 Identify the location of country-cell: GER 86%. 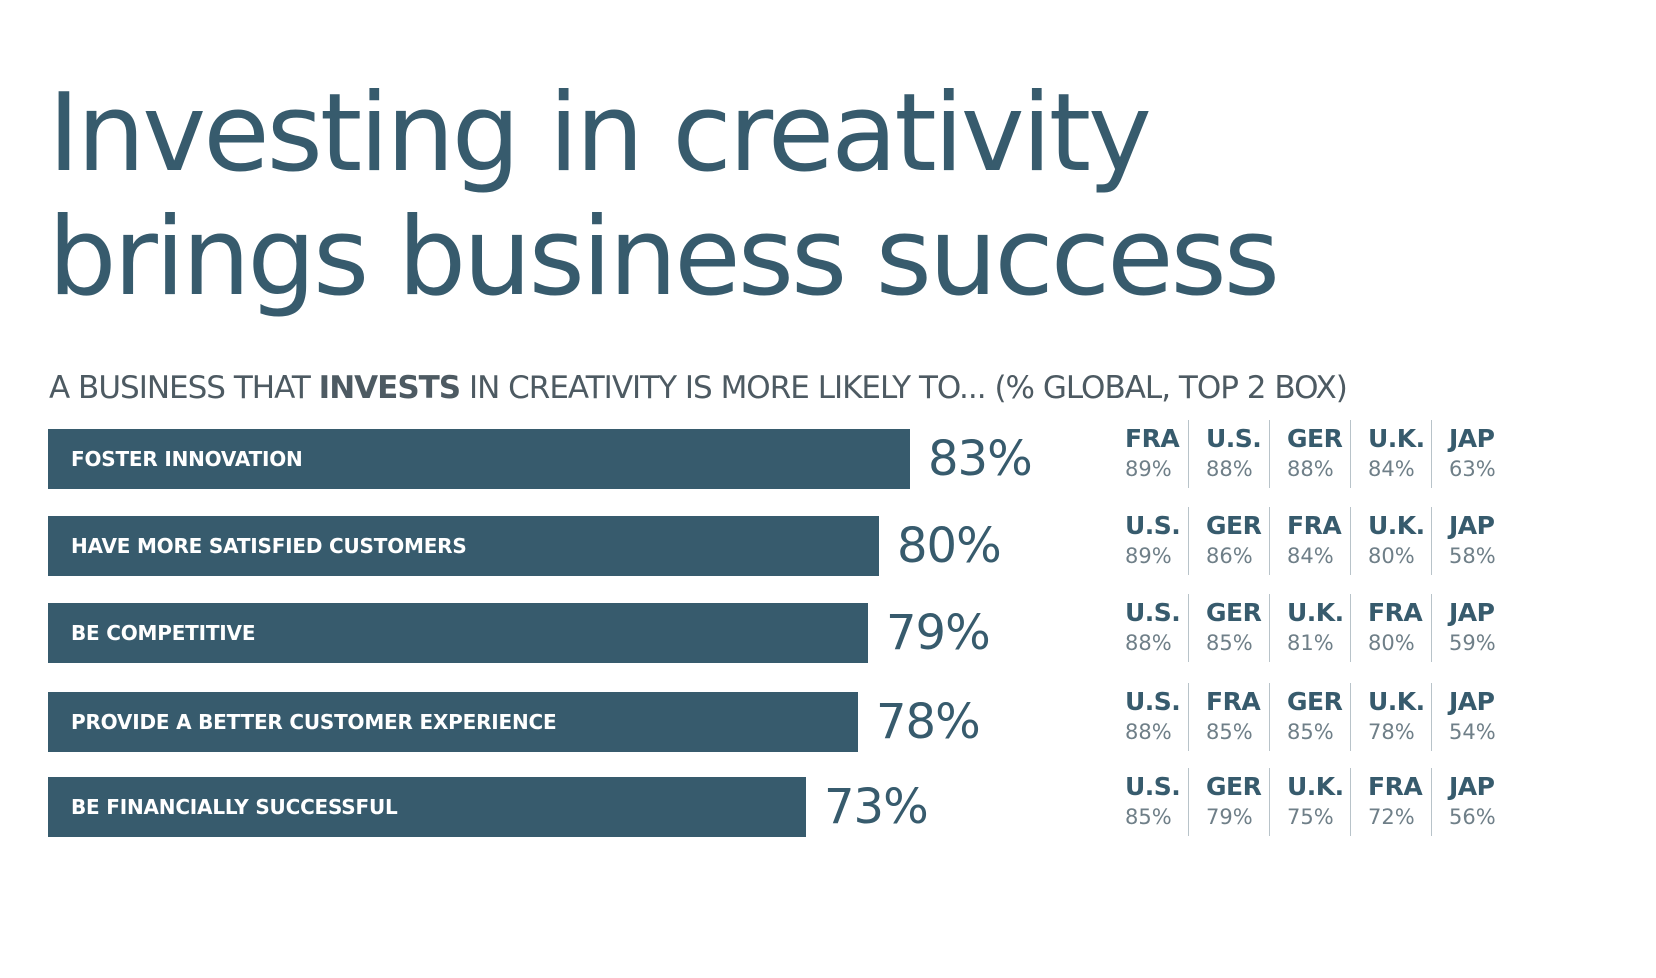
(1228, 541).